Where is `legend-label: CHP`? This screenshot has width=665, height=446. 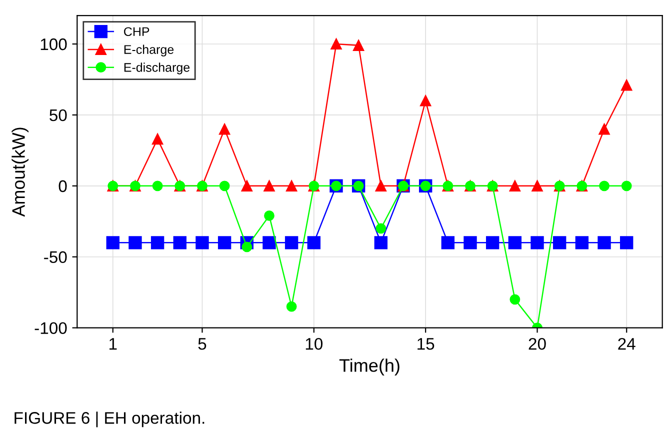
legend-label: CHP is located at coordinates (137, 31).